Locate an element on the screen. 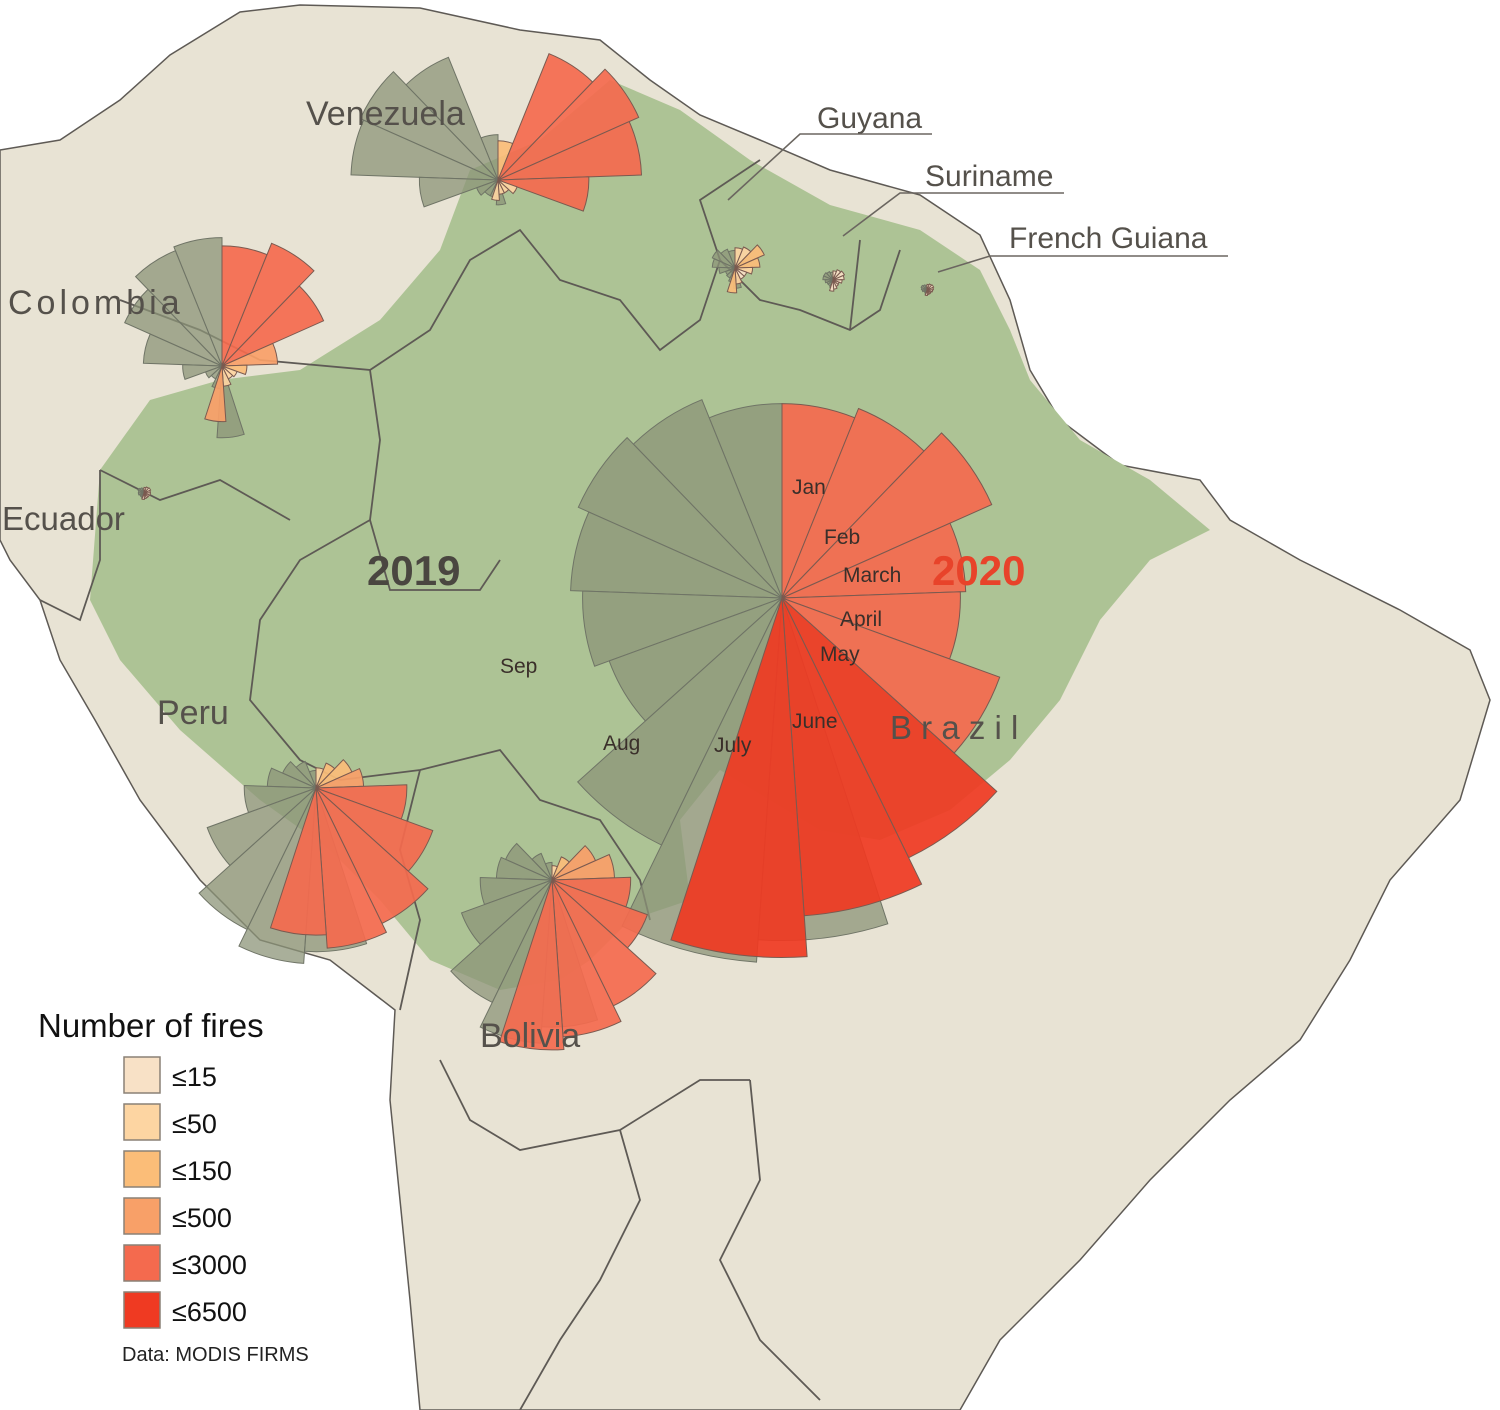 Image resolution: width=1500 pixels, height=1410 pixels. wedge-2020-venezuela-may is located at coordinates (543, 194).